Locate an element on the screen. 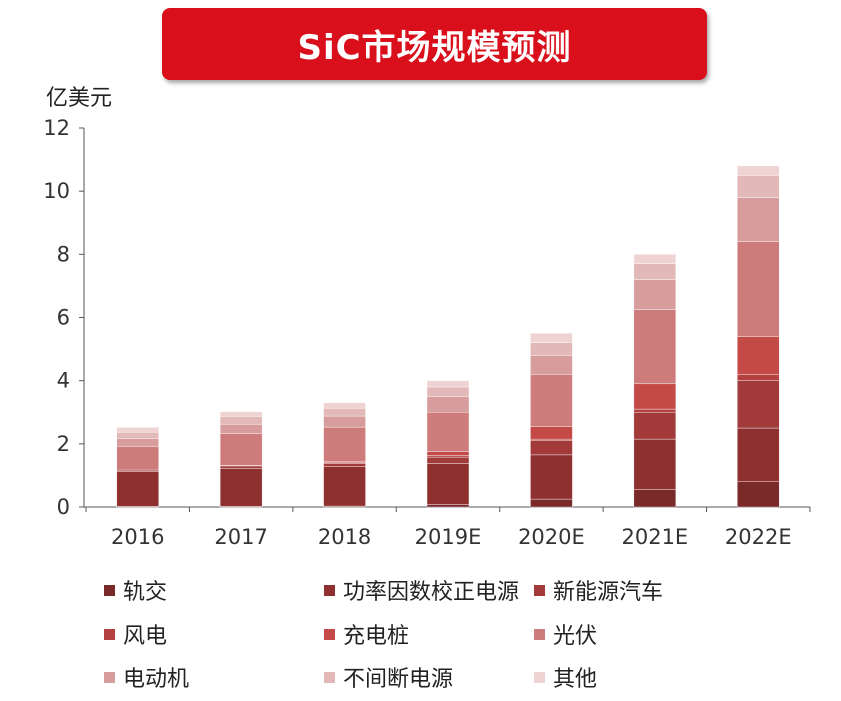  legend-item: 光伏 is located at coordinates (565, 634).